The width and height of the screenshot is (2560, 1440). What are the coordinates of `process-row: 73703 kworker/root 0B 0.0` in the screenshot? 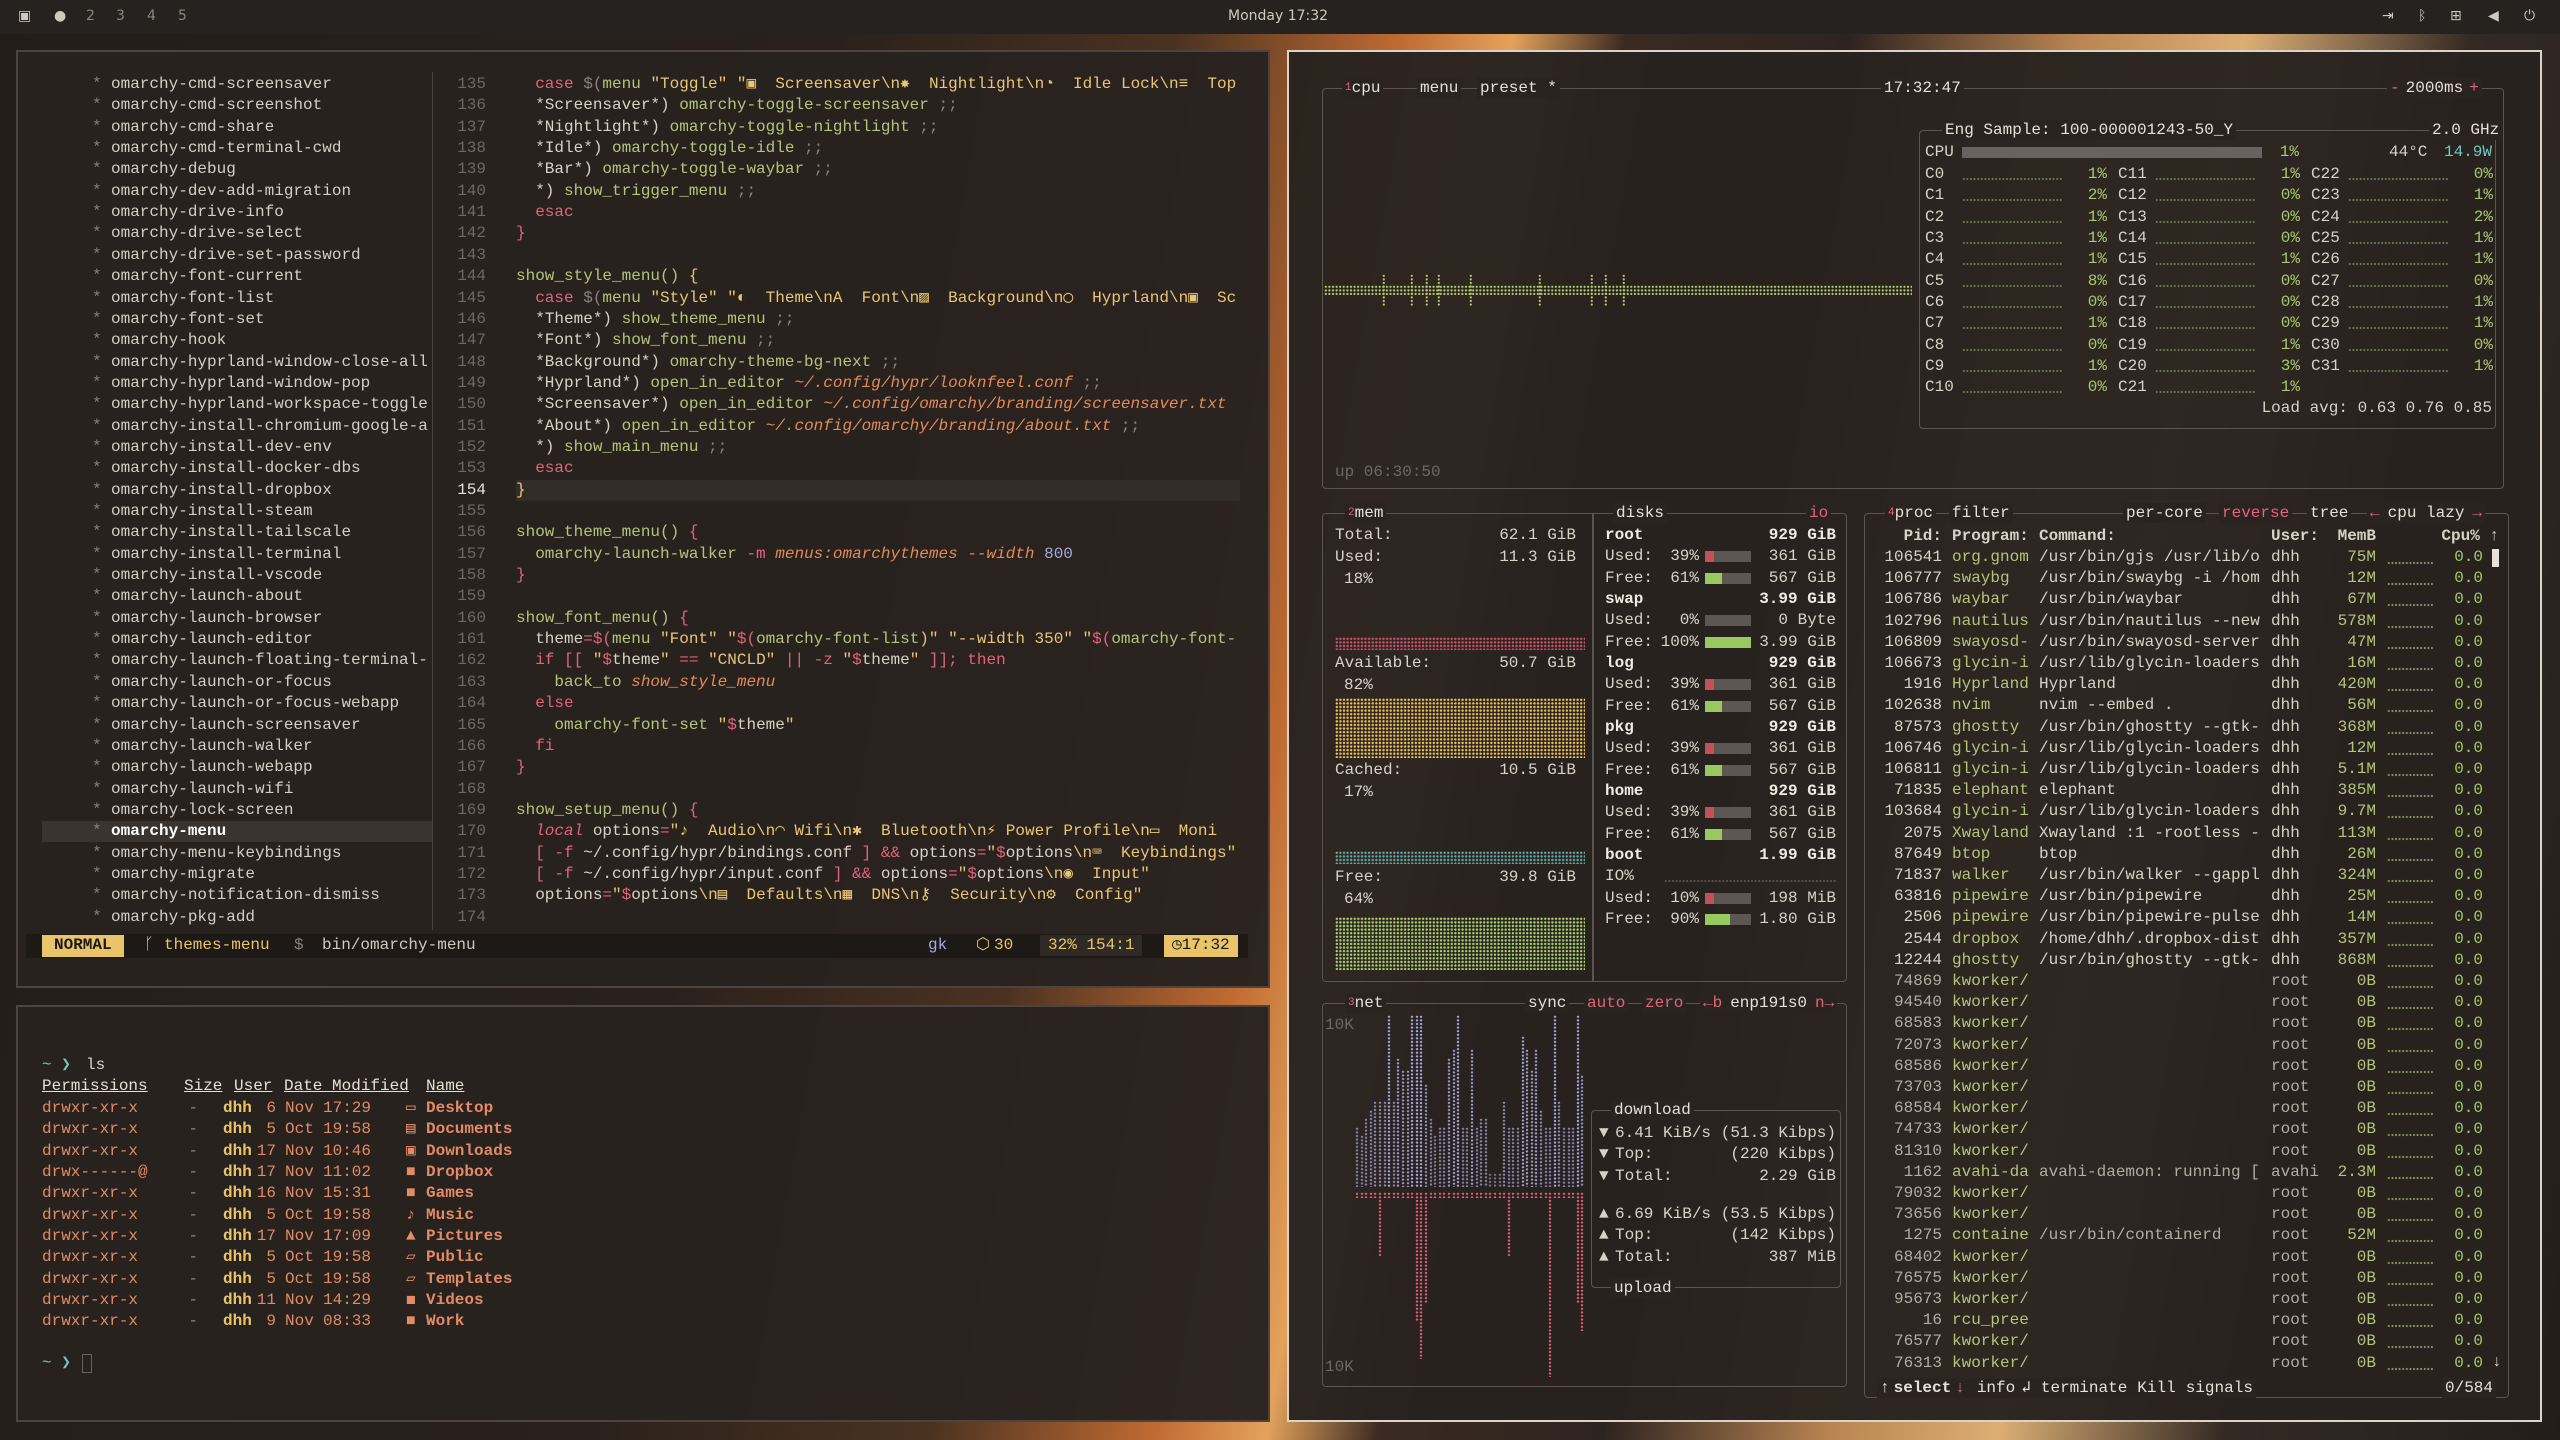 It's located at (2179, 1087).